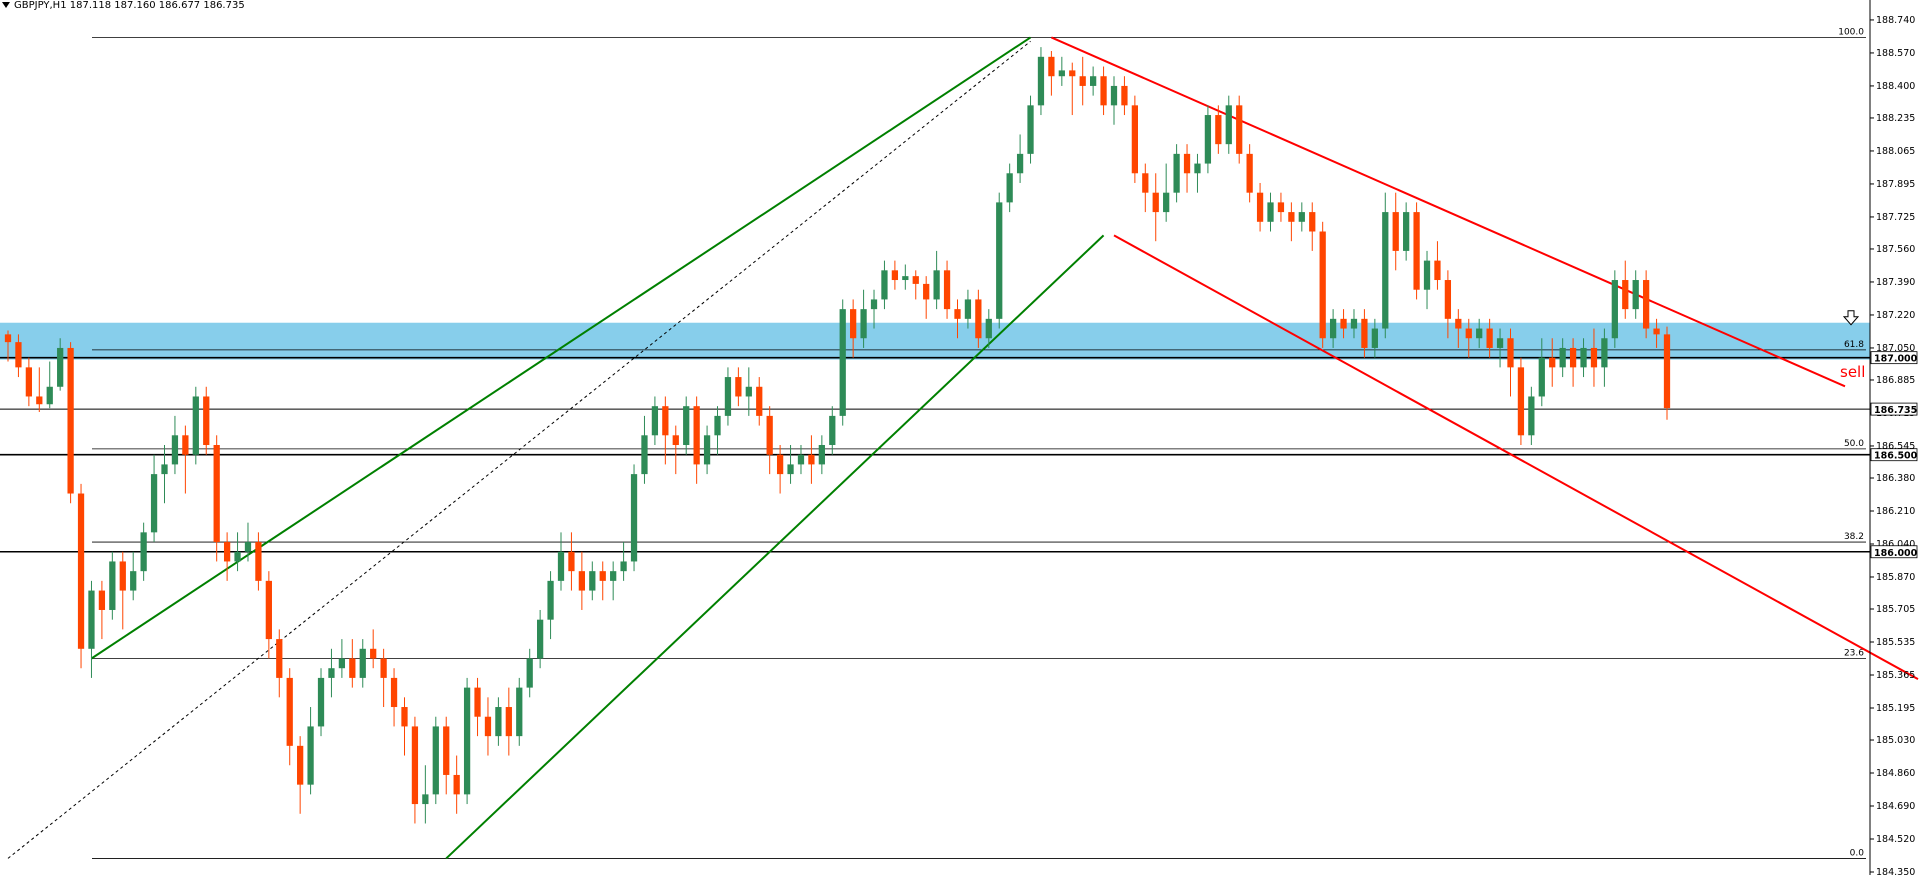 The width and height of the screenshot is (1919, 875). What do you see at coordinates (1854, 654) in the screenshot?
I see `fib-level-label: 23.6` at bounding box center [1854, 654].